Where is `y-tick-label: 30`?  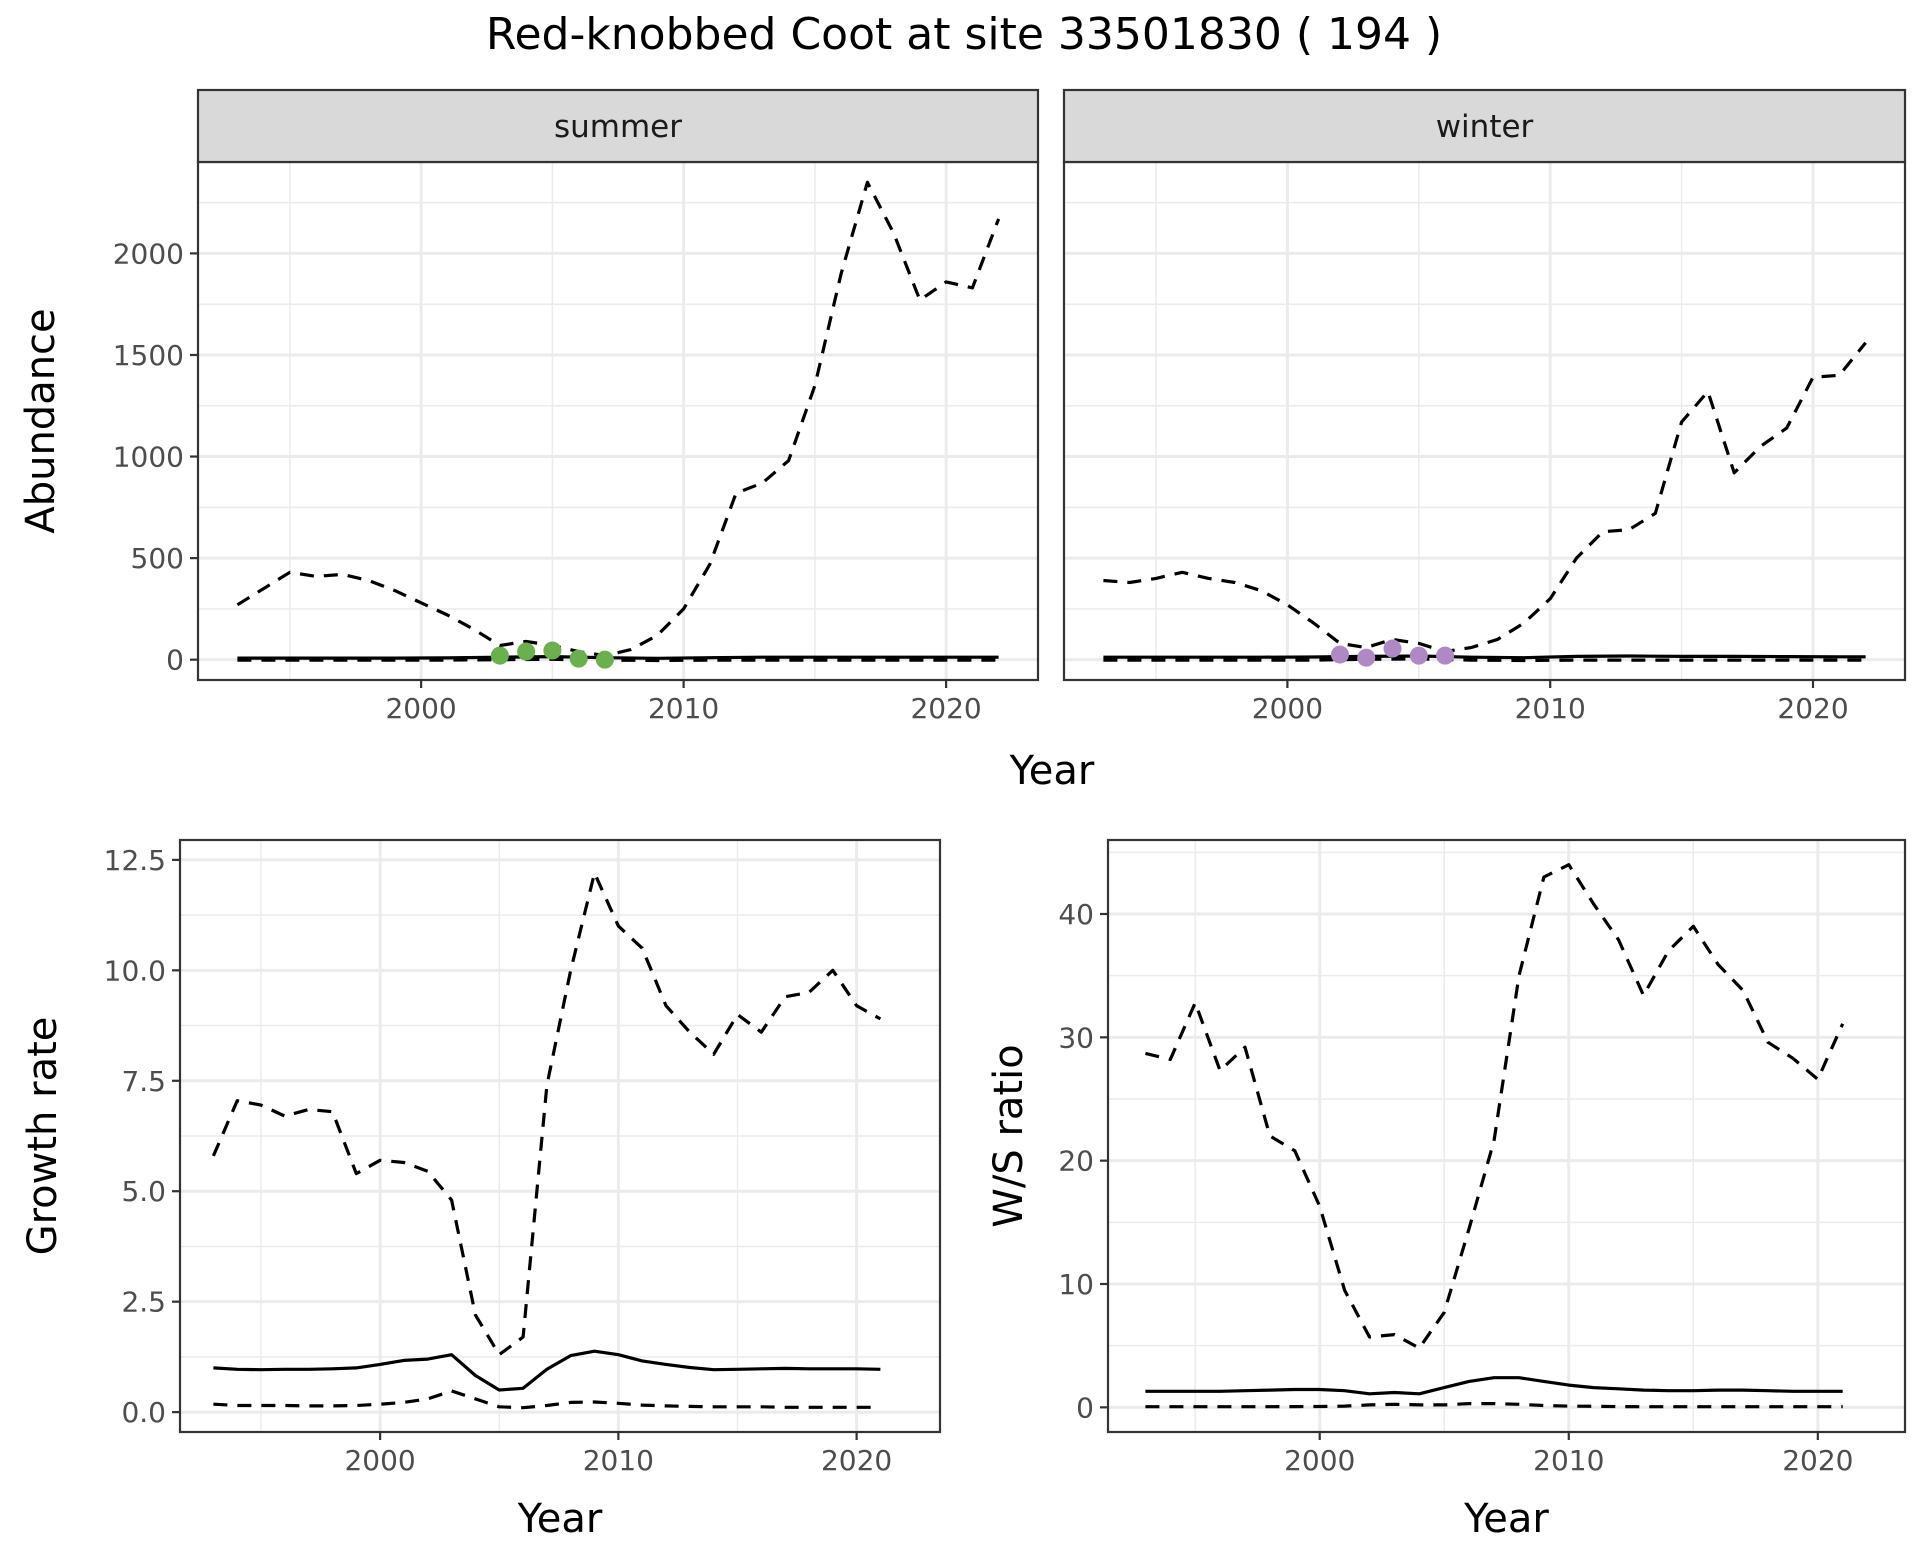 y-tick-label: 30 is located at coordinates (1076, 1037).